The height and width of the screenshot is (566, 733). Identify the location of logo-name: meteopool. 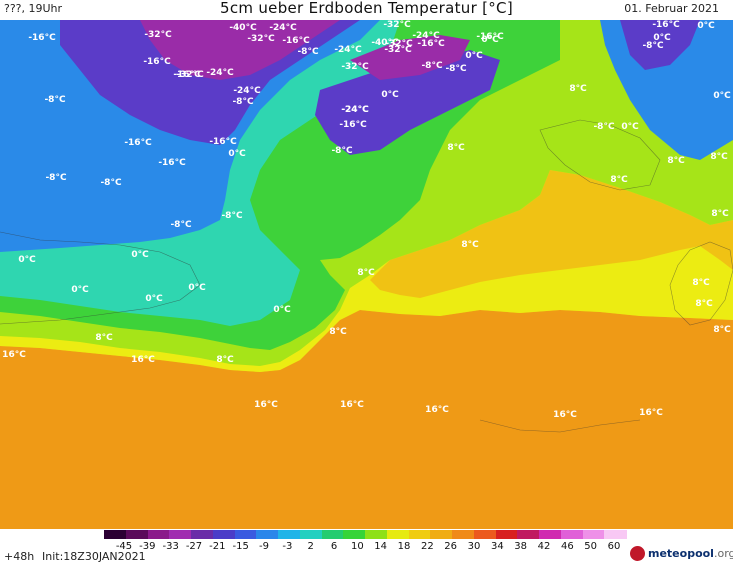
(681, 553).